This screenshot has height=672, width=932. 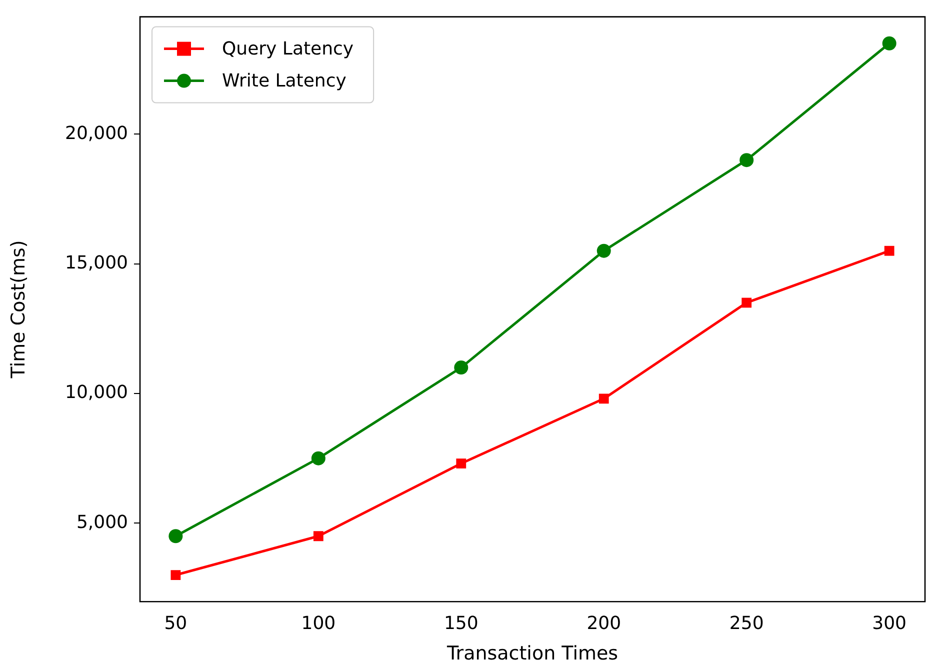 What do you see at coordinates (18, 310) in the screenshot?
I see `y-axis-title: Time Cost(ms)` at bounding box center [18, 310].